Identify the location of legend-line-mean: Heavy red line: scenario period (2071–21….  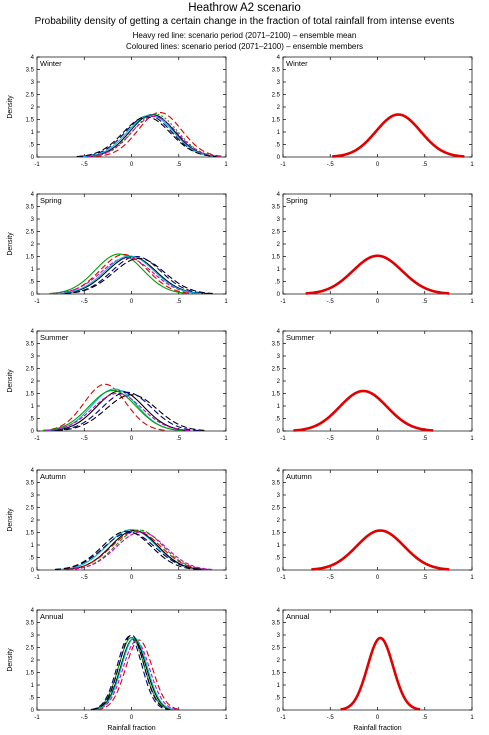
(244, 35).